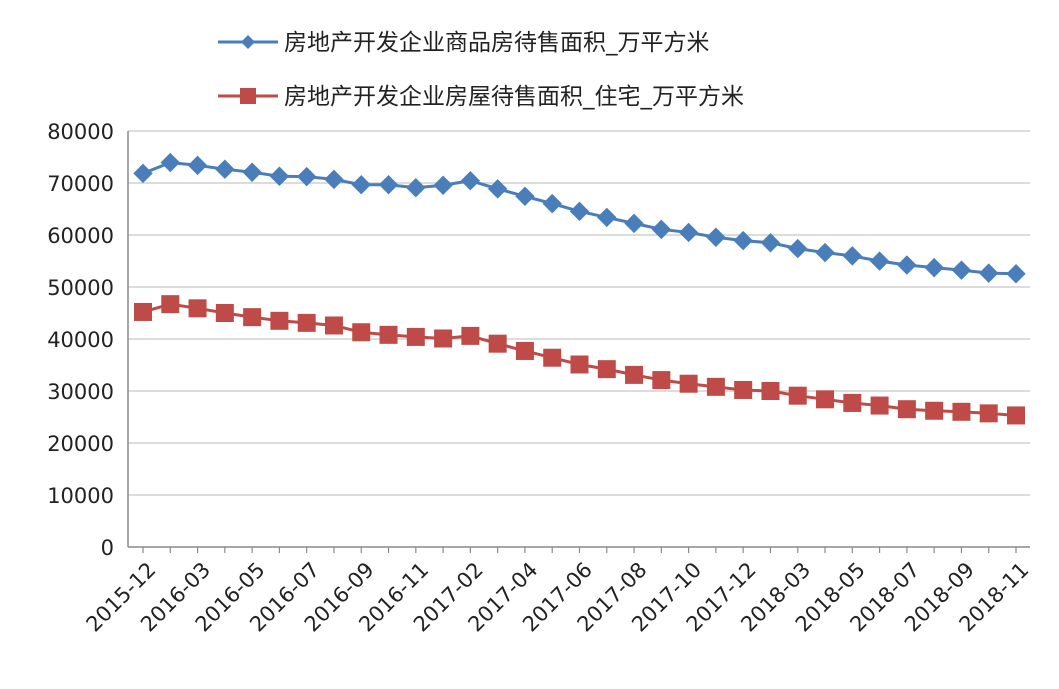 The width and height of the screenshot is (1059, 689). I want to click on y-tick-label: 0, so click(107, 548).